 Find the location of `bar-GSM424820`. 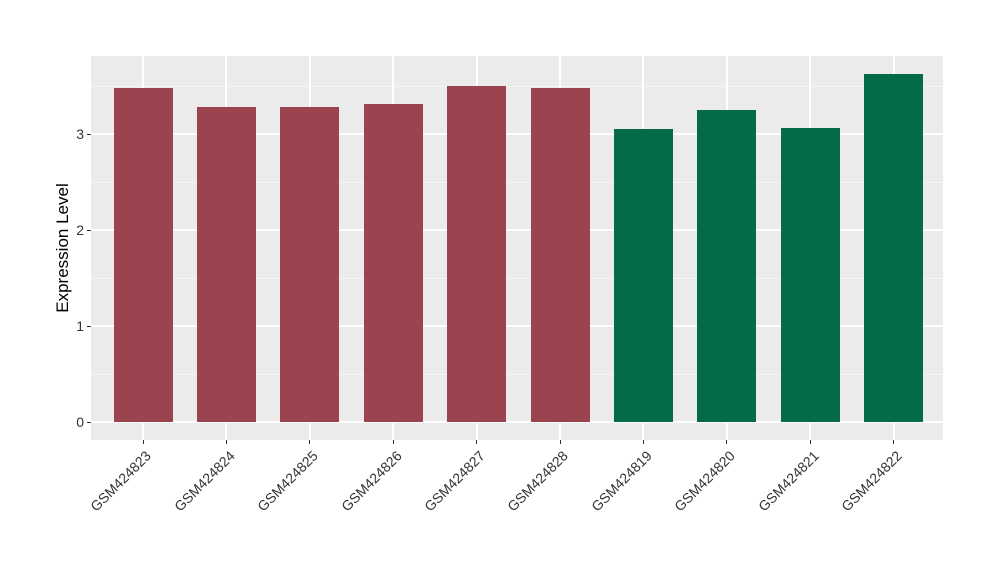

bar-GSM424820 is located at coordinates (727, 266).